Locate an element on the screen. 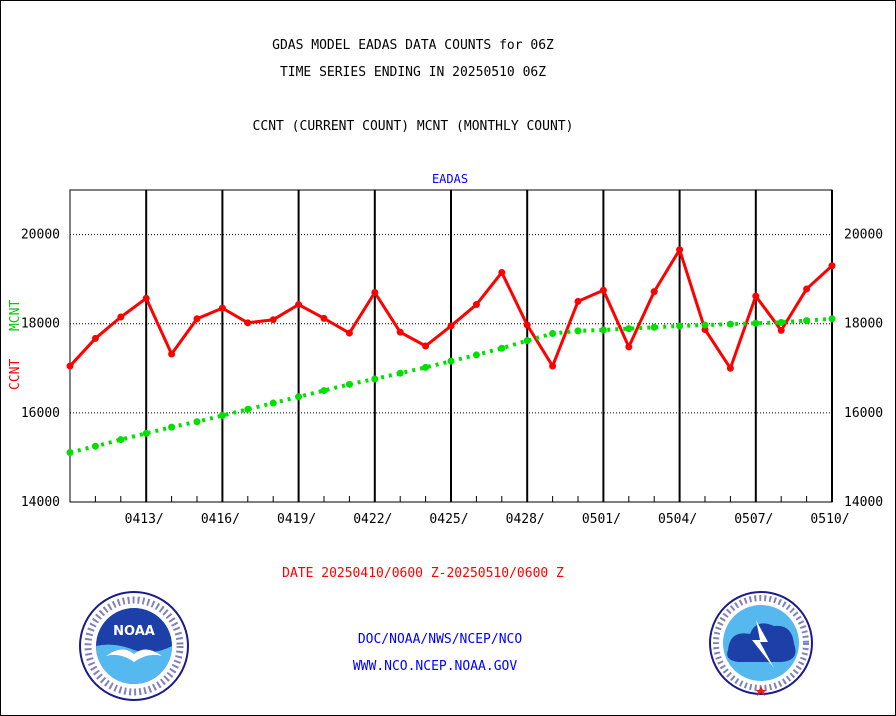  footer-website-link: WWW.NCO.NCEP.NOAA.GOV is located at coordinates (435, 666).